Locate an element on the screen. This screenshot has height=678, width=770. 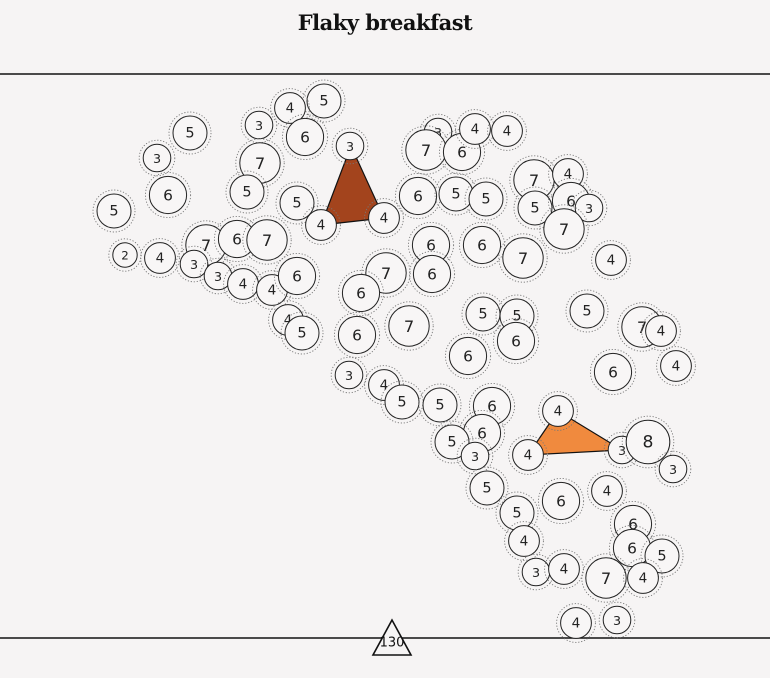
node-8: 8 is located at coordinates (648, 442).